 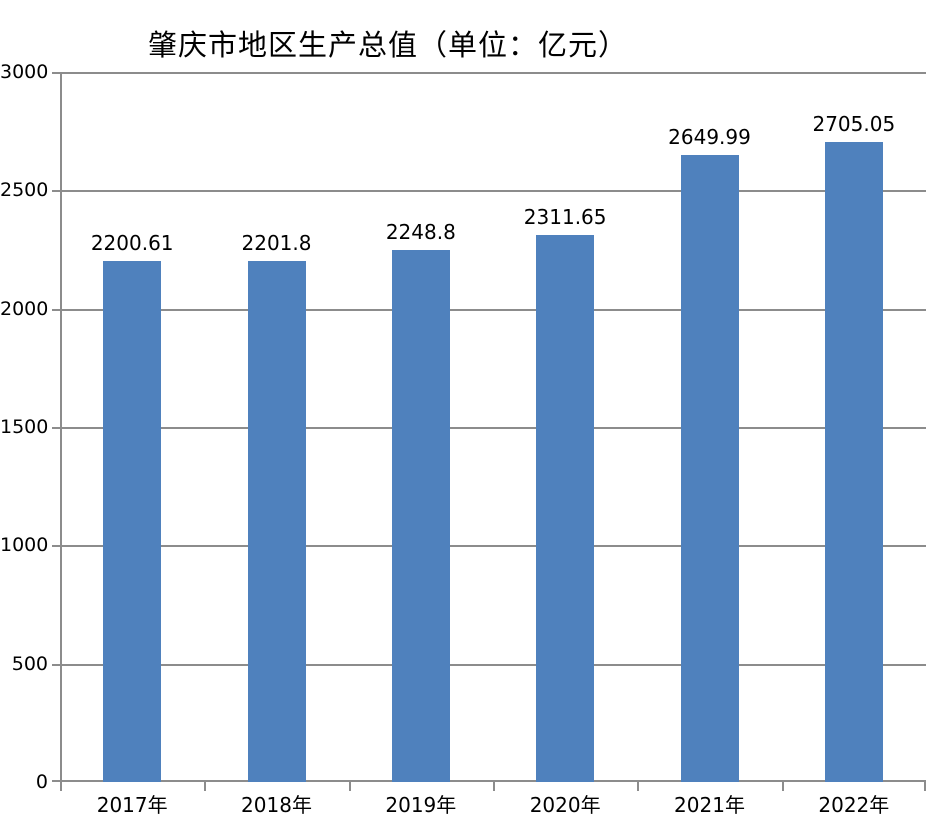 What do you see at coordinates (709, 468) in the screenshot?
I see `bar-2021年` at bounding box center [709, 468].